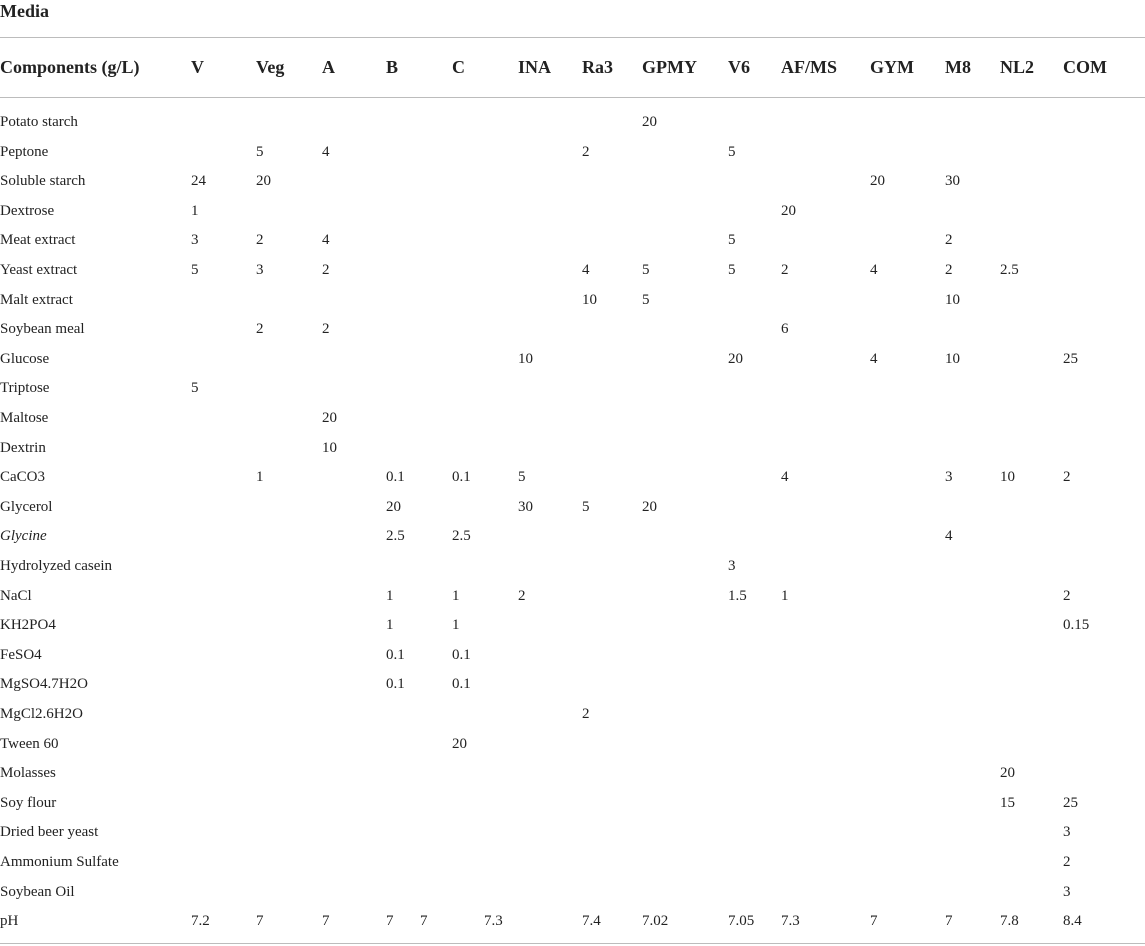 Image resolution: width=1145 pixels, height=946 pixels. Describe the element at coordinates (328, 67) in the screenshot. I see `column-header-a: A` at that location.